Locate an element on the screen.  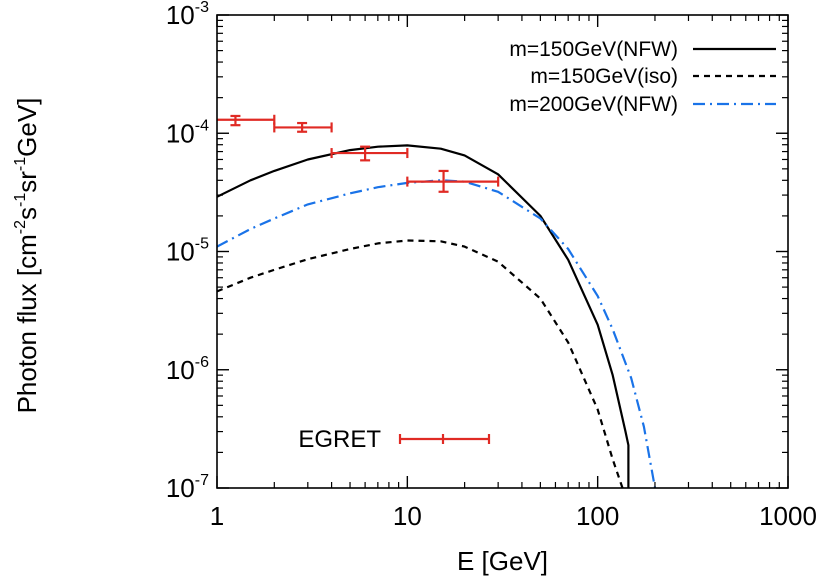
legend-label-3: m=200GeV(NFW) is located at coordinates (593, 104).